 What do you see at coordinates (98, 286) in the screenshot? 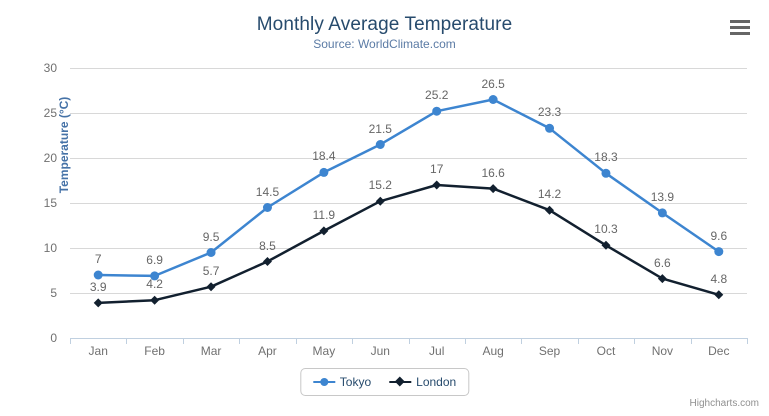
I see `data-label: 3.9` at bounding box center [98, 286].